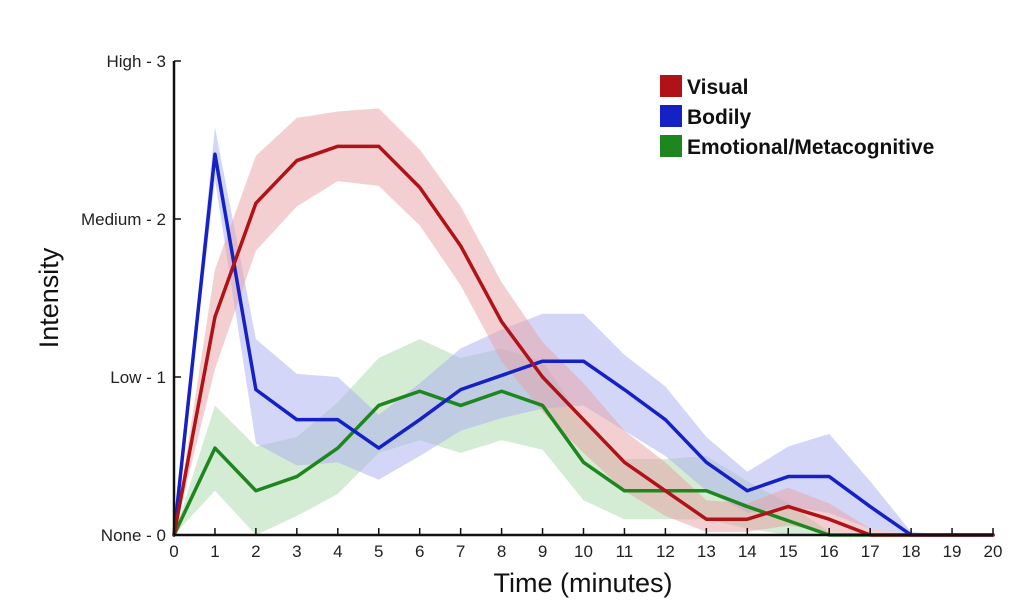 This screenshot has height=614, width=1028. What do you see at coordinates (136, 61) in the screenshot?
I see `y-tick-label: High - 3` at bounding box center [136, 61].